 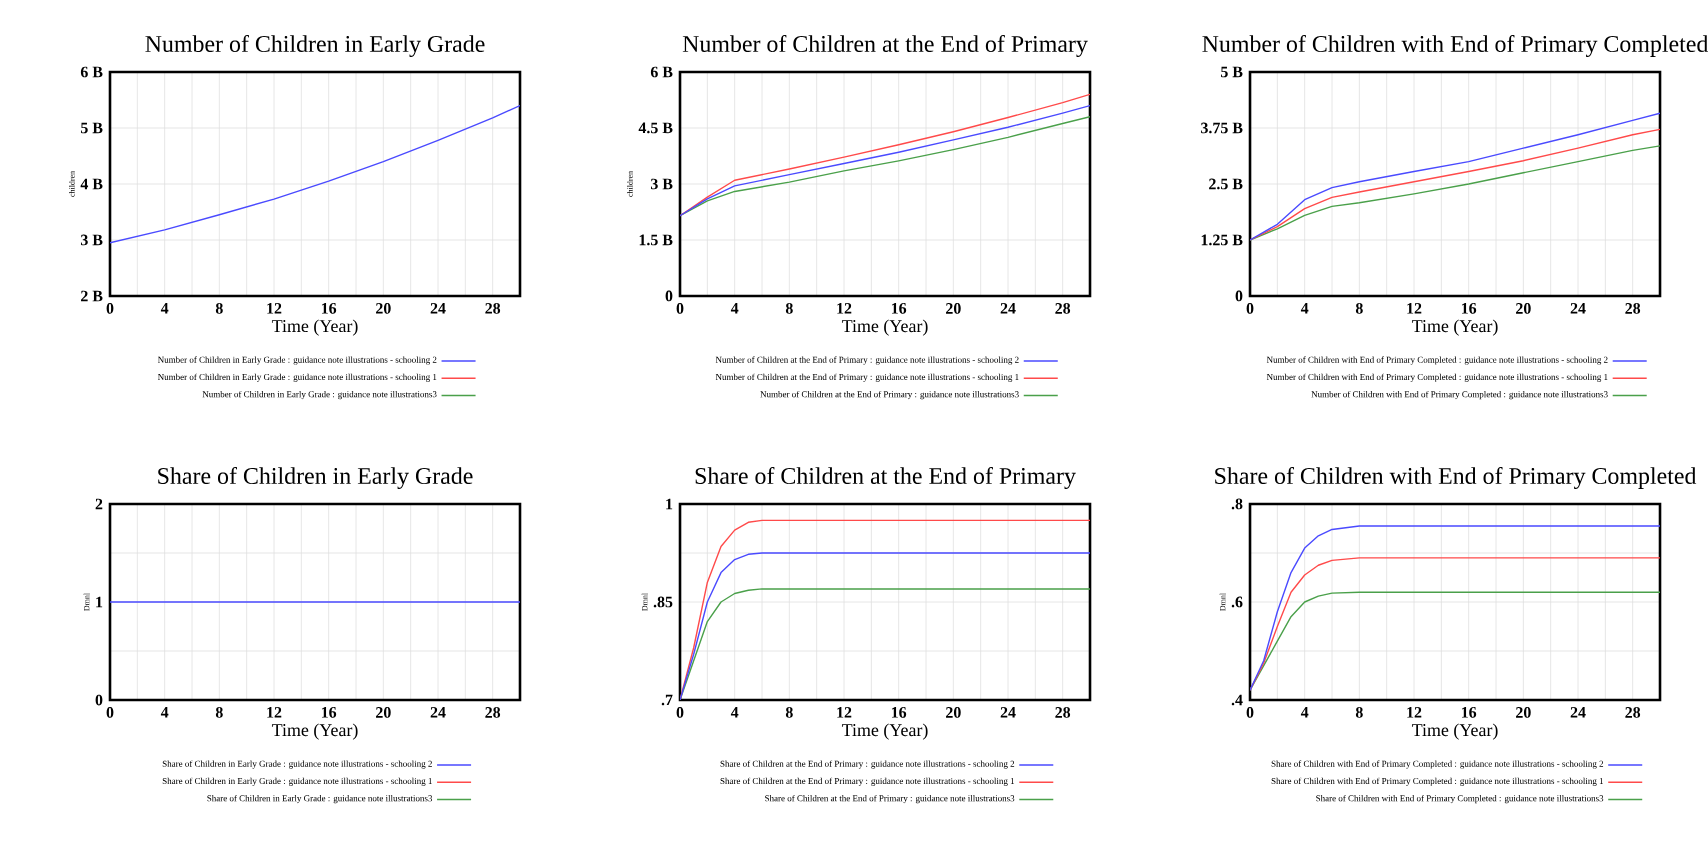 I want to click on chart-title: Number of Children at the End of Primary, so click(x=885, y=45).